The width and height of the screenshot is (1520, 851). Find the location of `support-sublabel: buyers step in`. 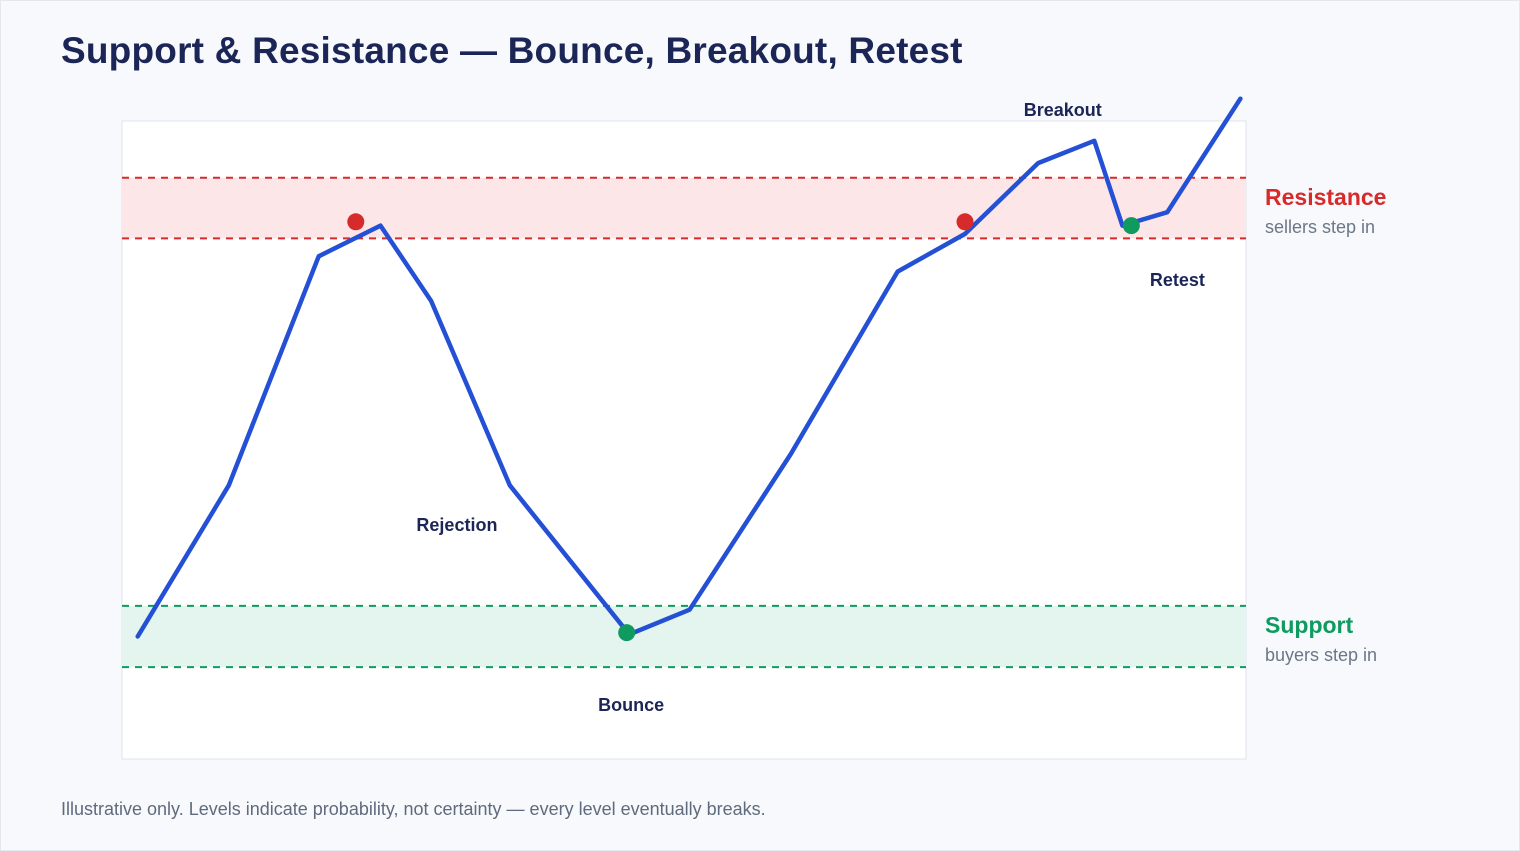

support-sublabel: buyers step in is located at coordinates (1321, 655).